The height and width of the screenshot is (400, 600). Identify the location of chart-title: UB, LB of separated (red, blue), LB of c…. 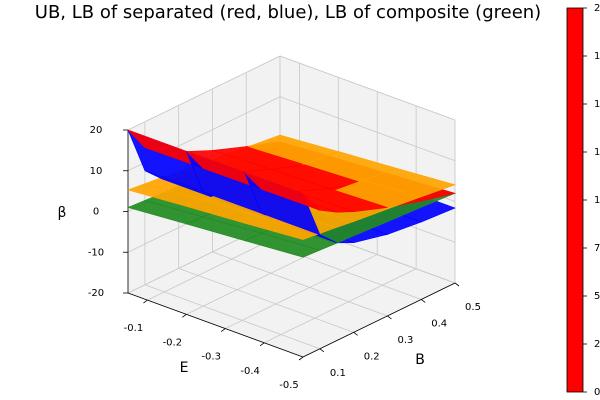
(288, 12).